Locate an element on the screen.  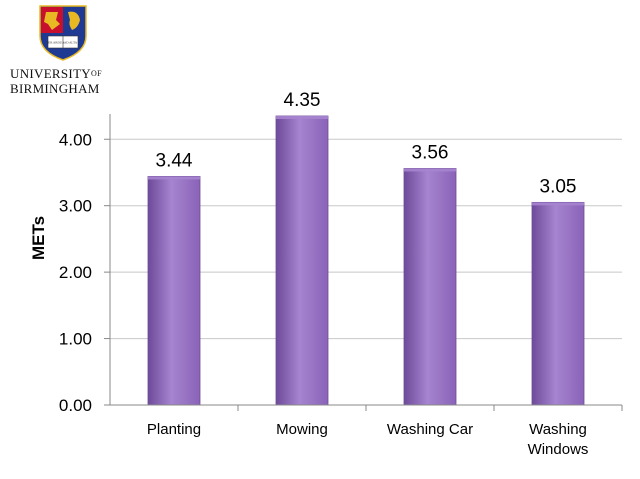
y-tick-label: 4.00 is located at coordinates (75, 139).